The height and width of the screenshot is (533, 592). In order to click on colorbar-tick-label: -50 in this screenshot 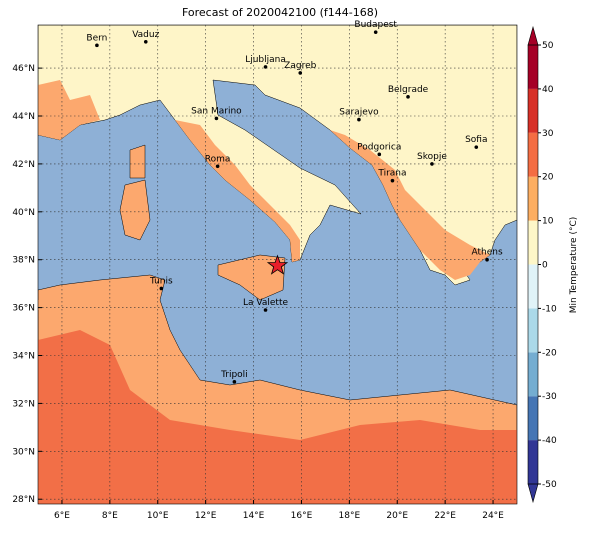, I will do `click(549, 485)`.